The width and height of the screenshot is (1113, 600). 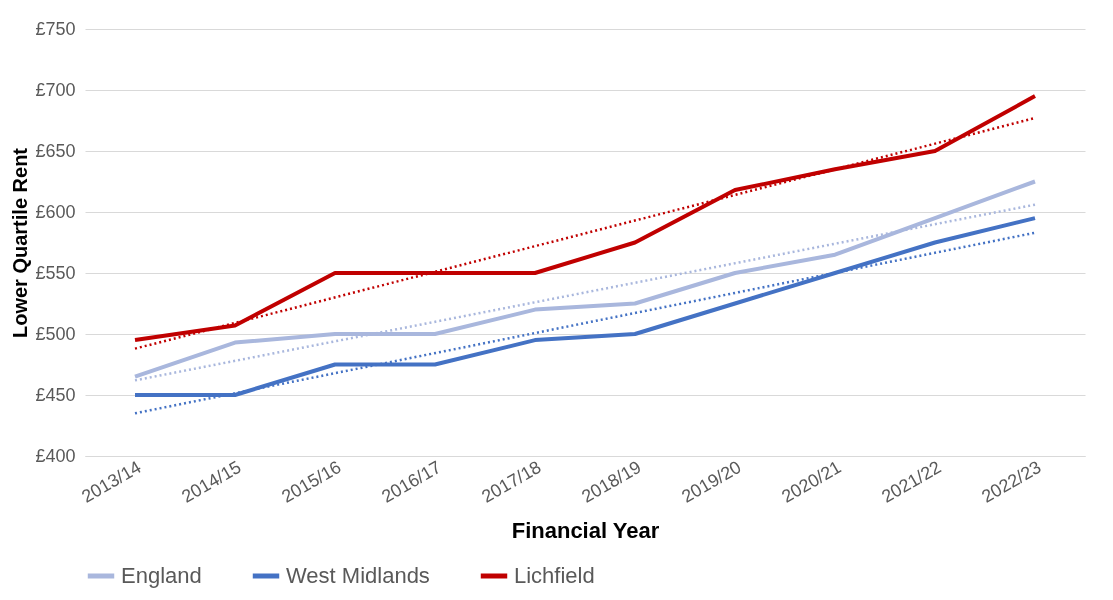 I want to click on y-tick-label: £650, so click(x=55, y=150).